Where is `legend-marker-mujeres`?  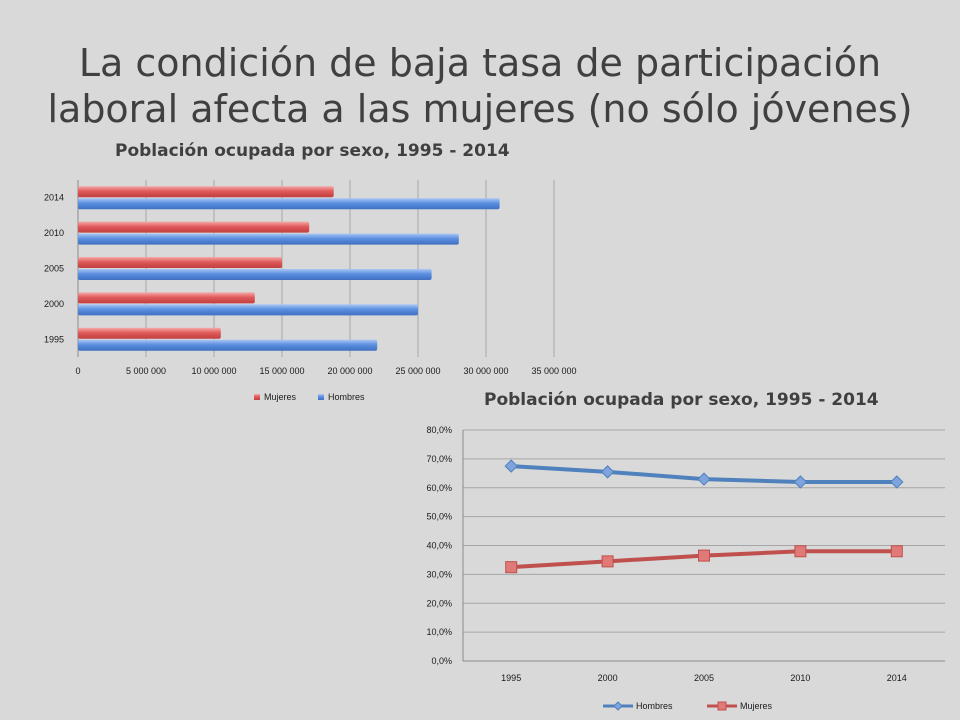 legend-marker-mujeres is located at coordinates (722, 706).